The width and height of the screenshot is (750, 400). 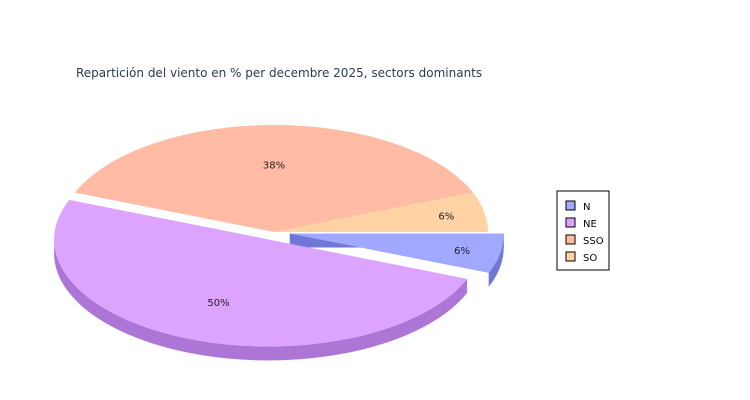 What do you see at coordinates (570, 205) in the screenshot?
I see `legend-swatch-n` at bounding box center [570, 205].